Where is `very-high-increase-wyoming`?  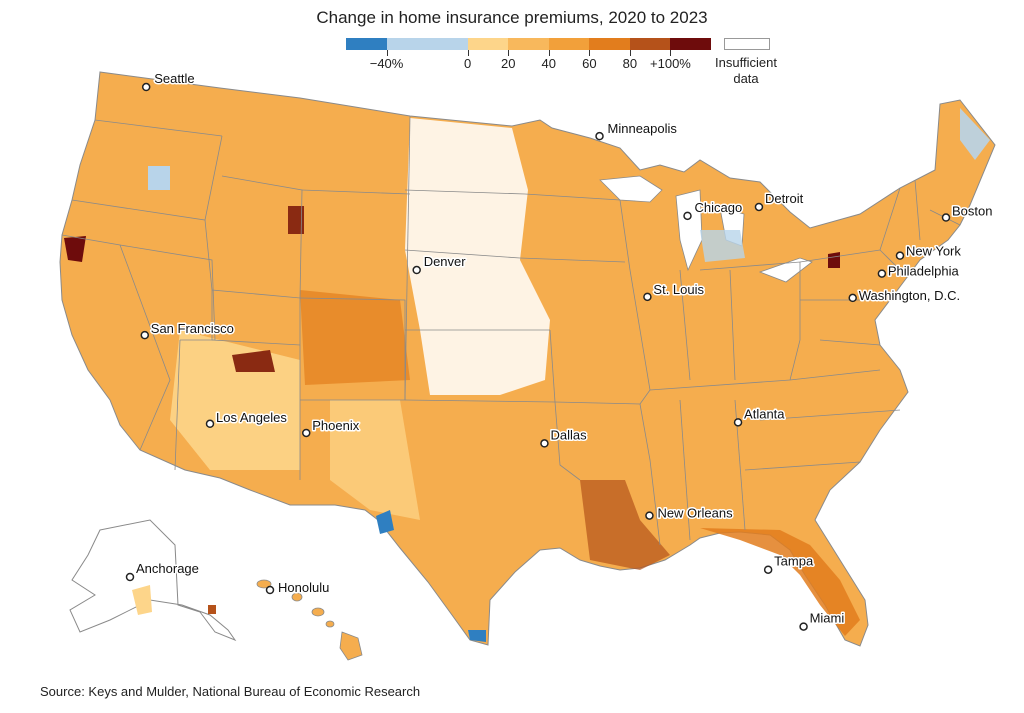
very-high-increase-wyoming is located at coordinates (296, 220).